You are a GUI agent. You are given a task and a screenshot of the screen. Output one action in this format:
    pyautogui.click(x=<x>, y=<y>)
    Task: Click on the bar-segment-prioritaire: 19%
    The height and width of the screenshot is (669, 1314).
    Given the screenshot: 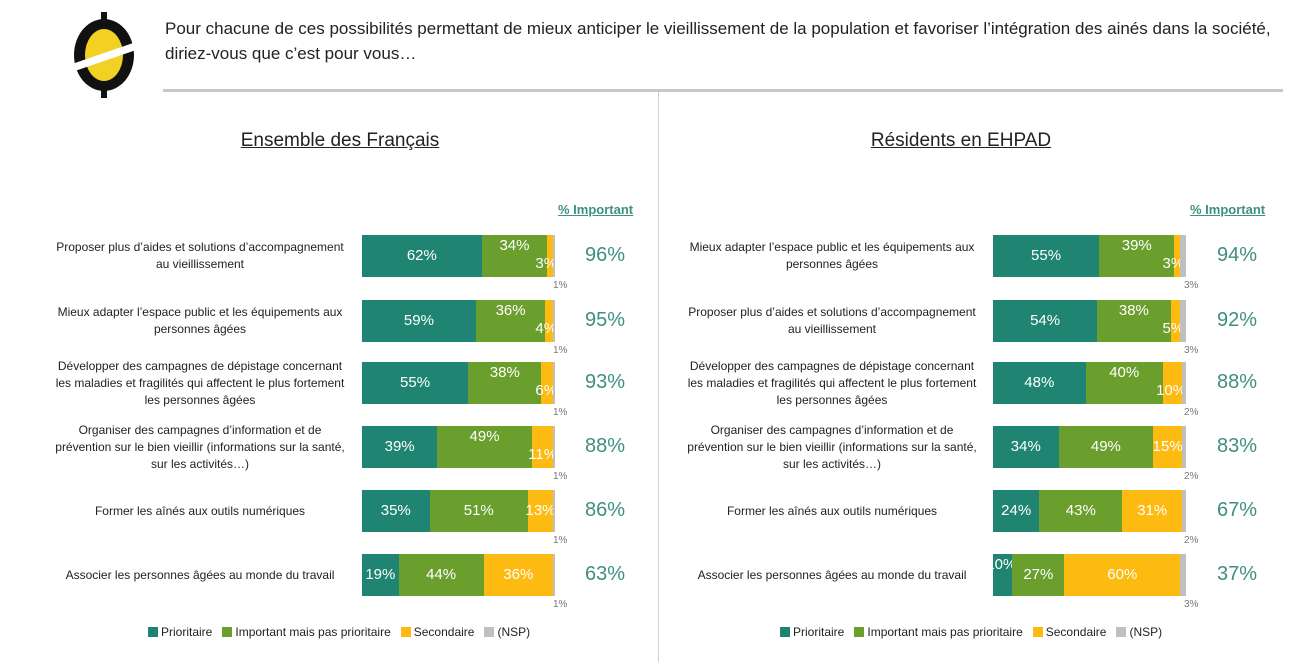 What is the action you would take?
    pyautogui.click(x=380, y=575)
    